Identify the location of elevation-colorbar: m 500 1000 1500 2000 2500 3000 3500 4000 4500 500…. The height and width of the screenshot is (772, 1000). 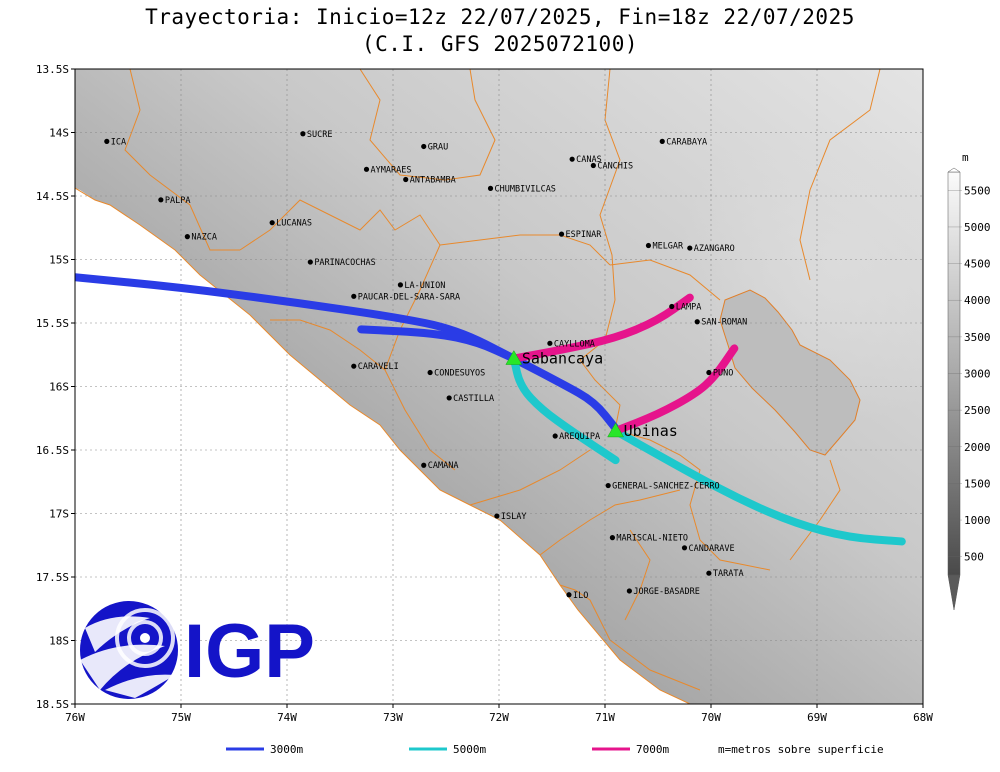
(969, 381).